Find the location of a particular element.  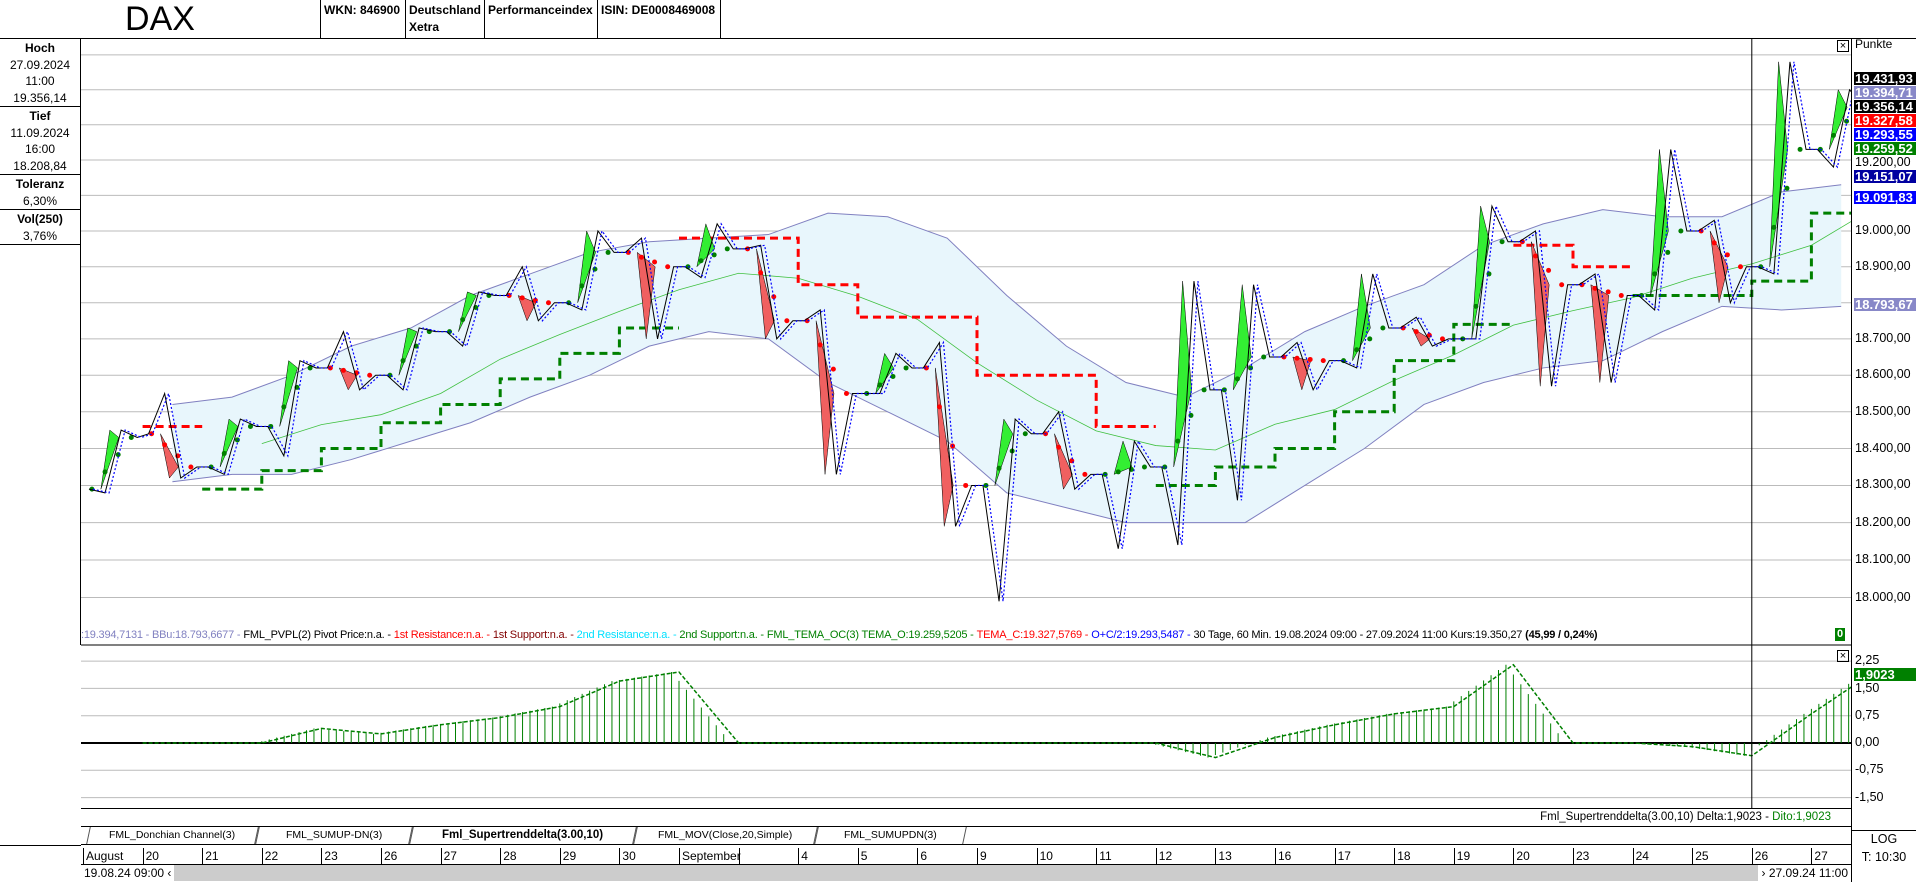

indicator-tick-label: 0,00 is located at coordinates (1867, 742).